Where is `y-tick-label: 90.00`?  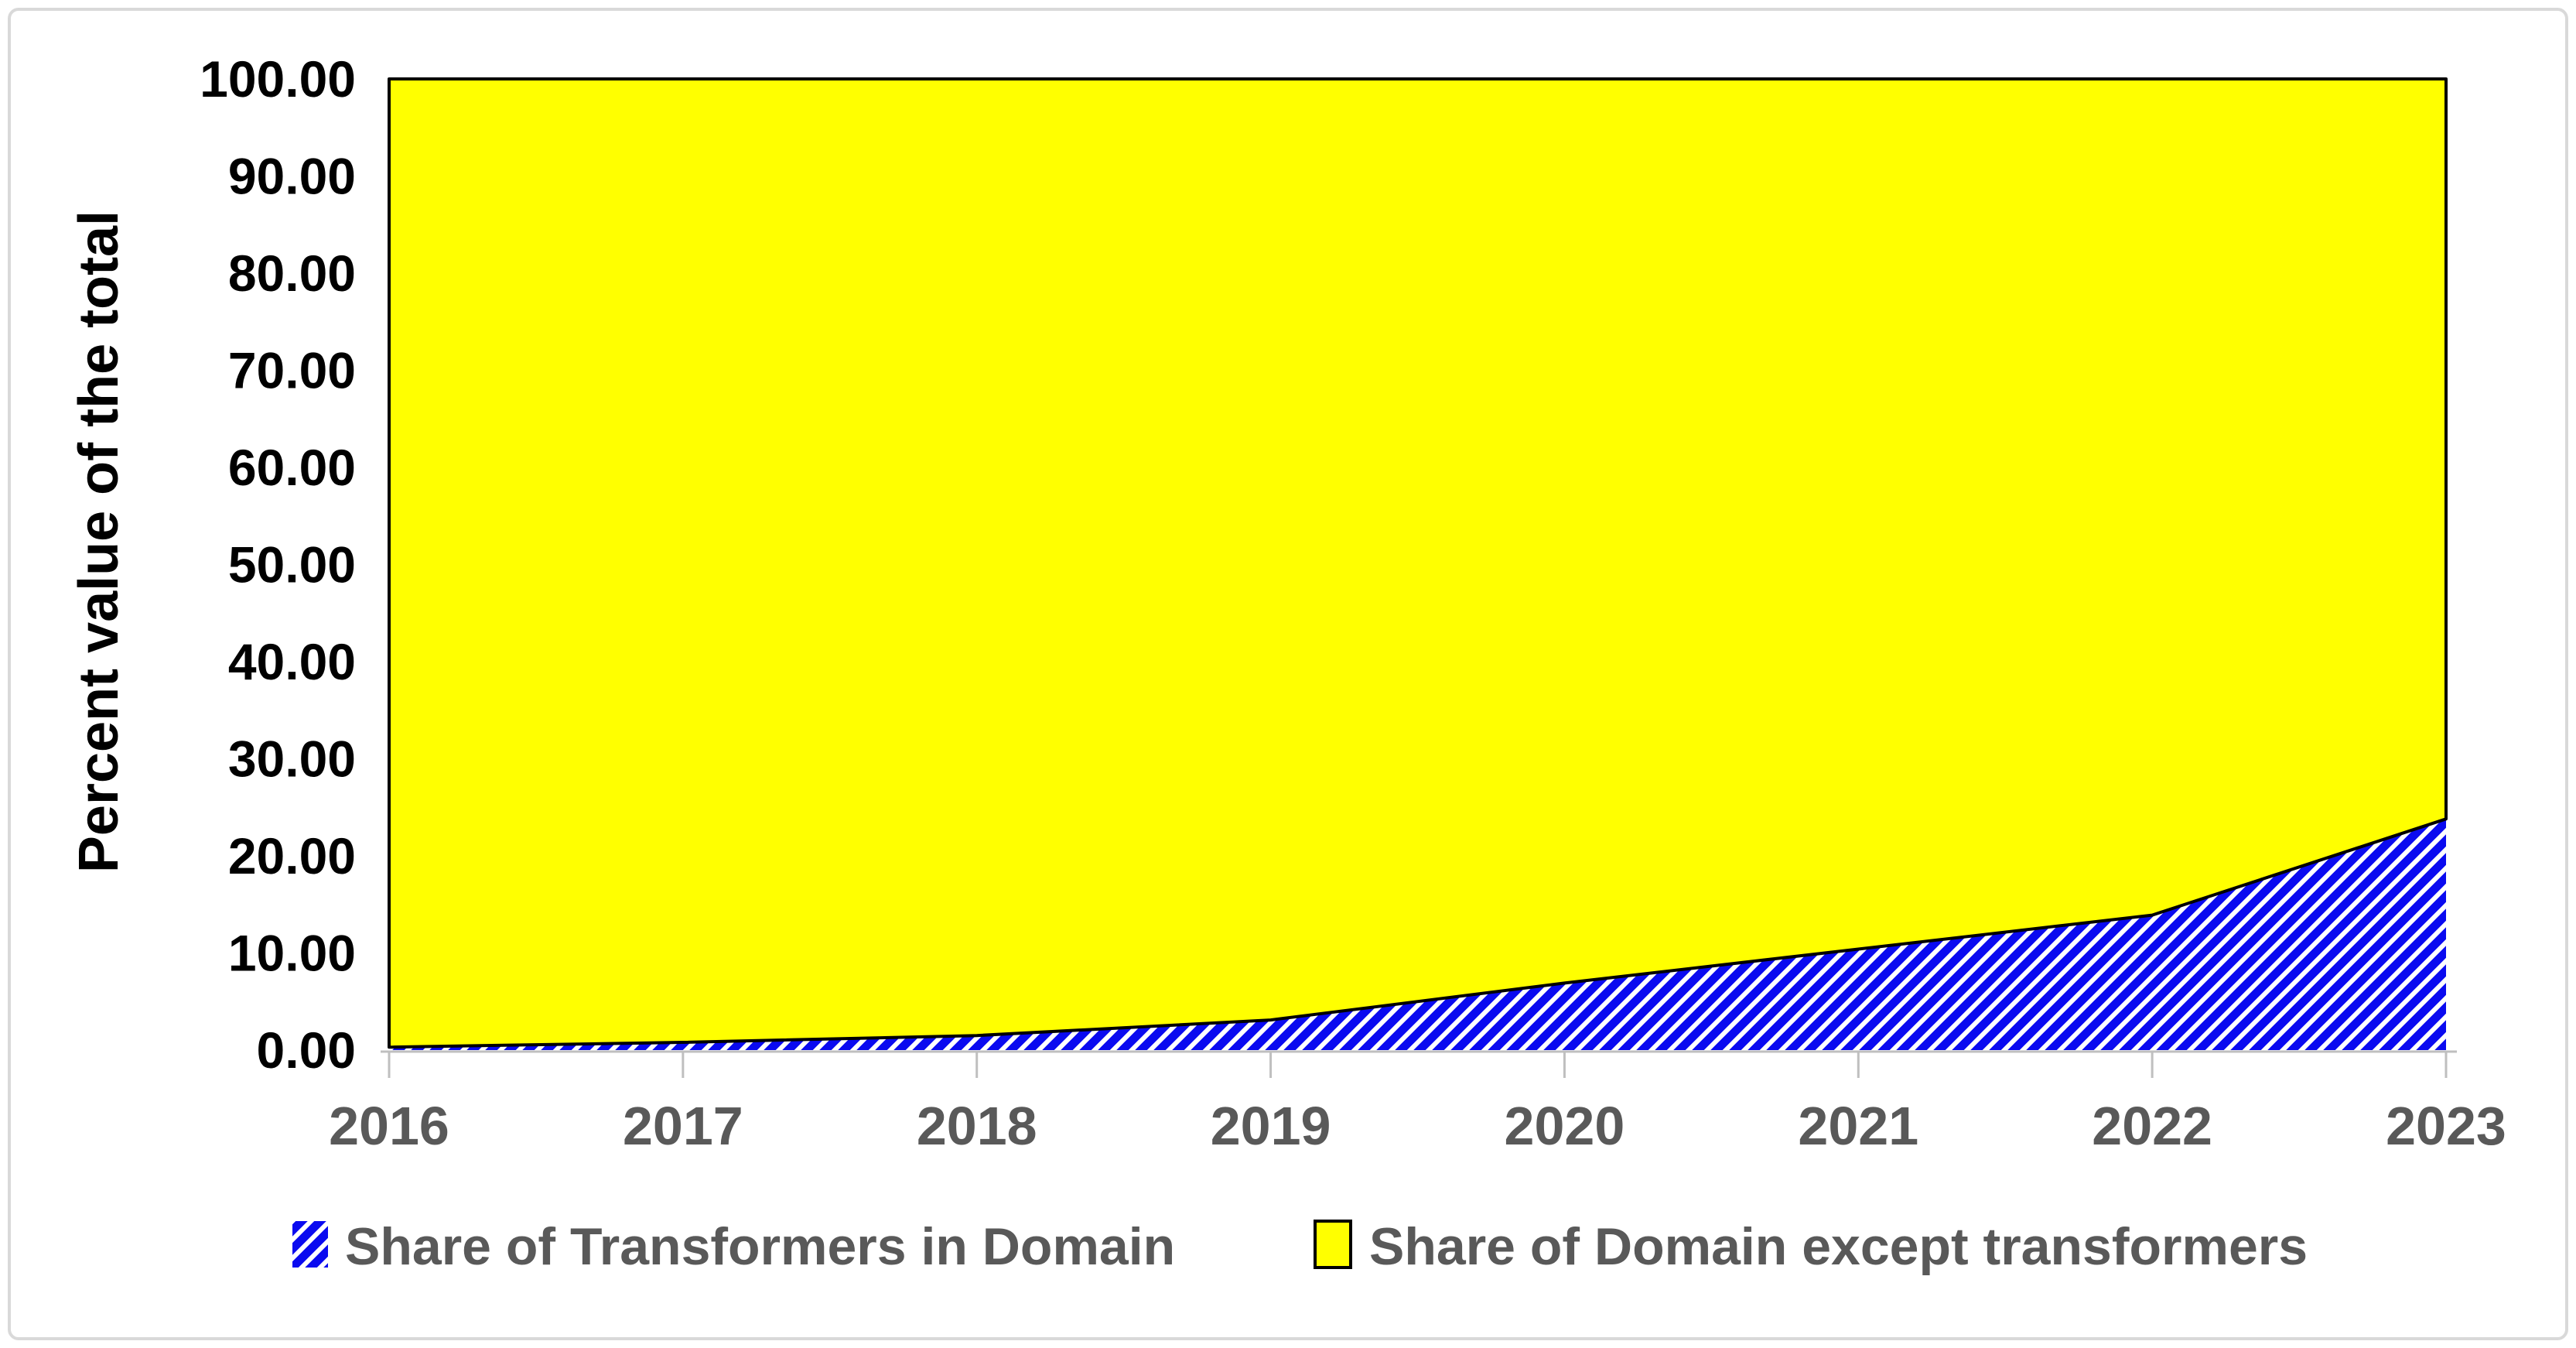
y-tick-label: 90.00 is located at coordinates (292, 176).